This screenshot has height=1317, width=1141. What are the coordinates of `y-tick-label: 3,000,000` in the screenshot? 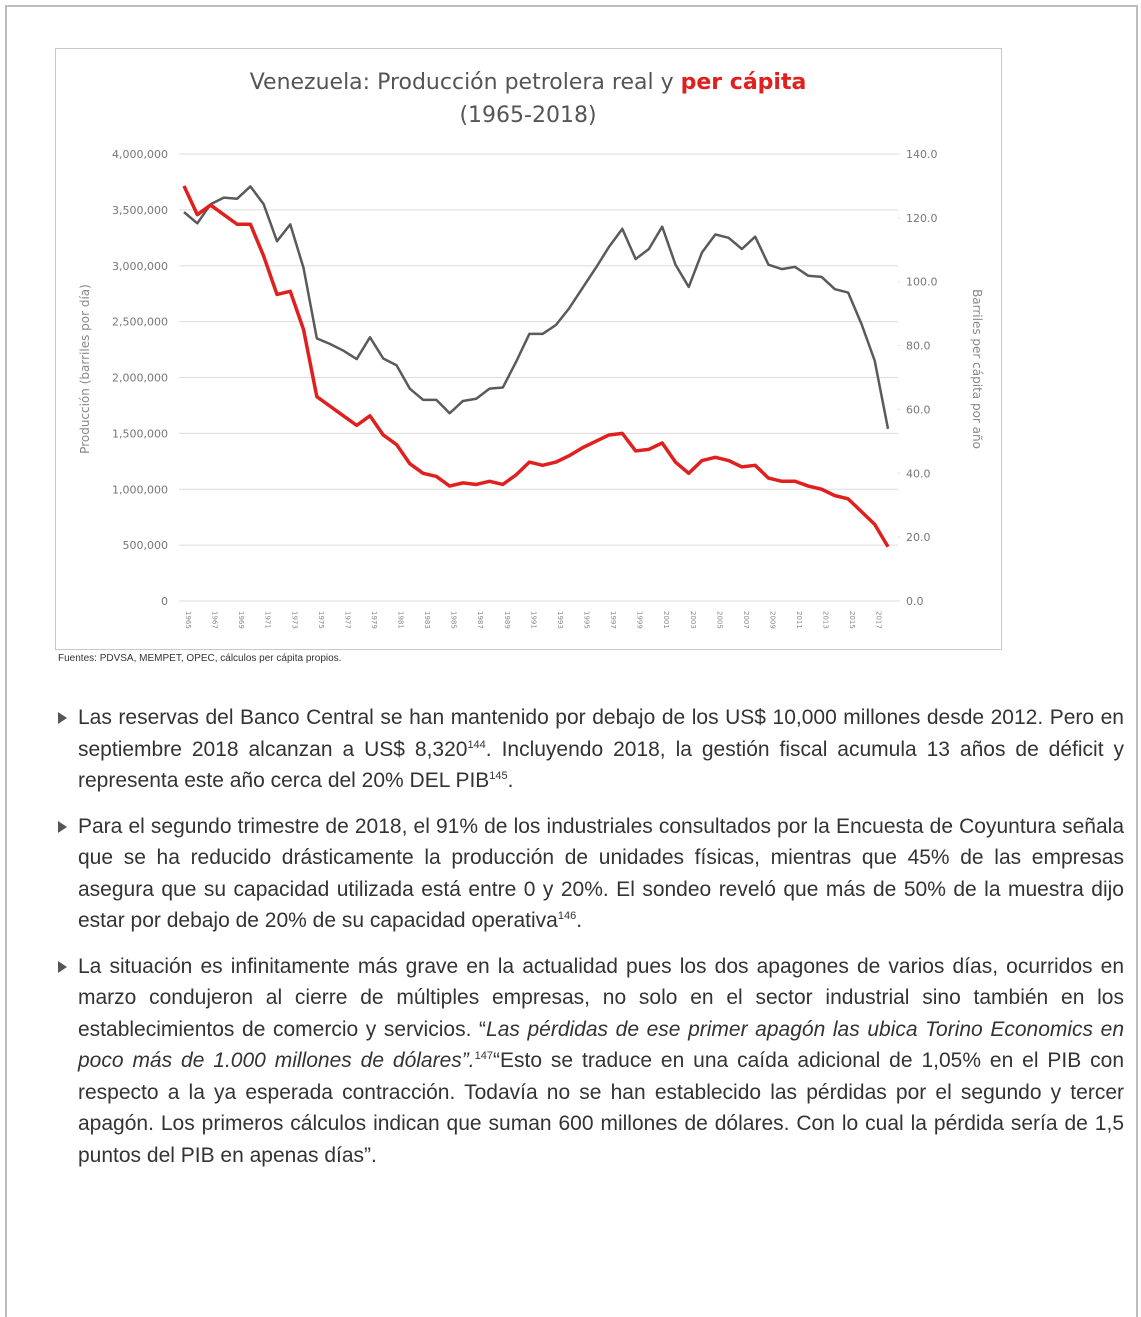 It's located at (140, 266).